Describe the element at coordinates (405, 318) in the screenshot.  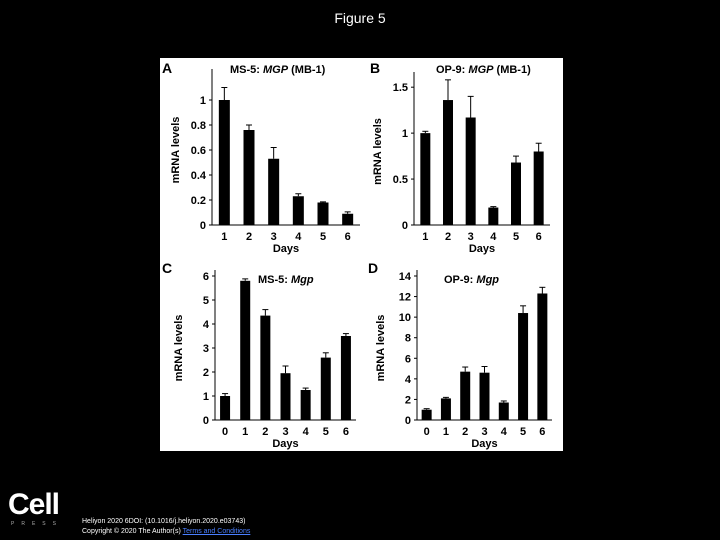
I see `y-tick-label: 10` at that location.